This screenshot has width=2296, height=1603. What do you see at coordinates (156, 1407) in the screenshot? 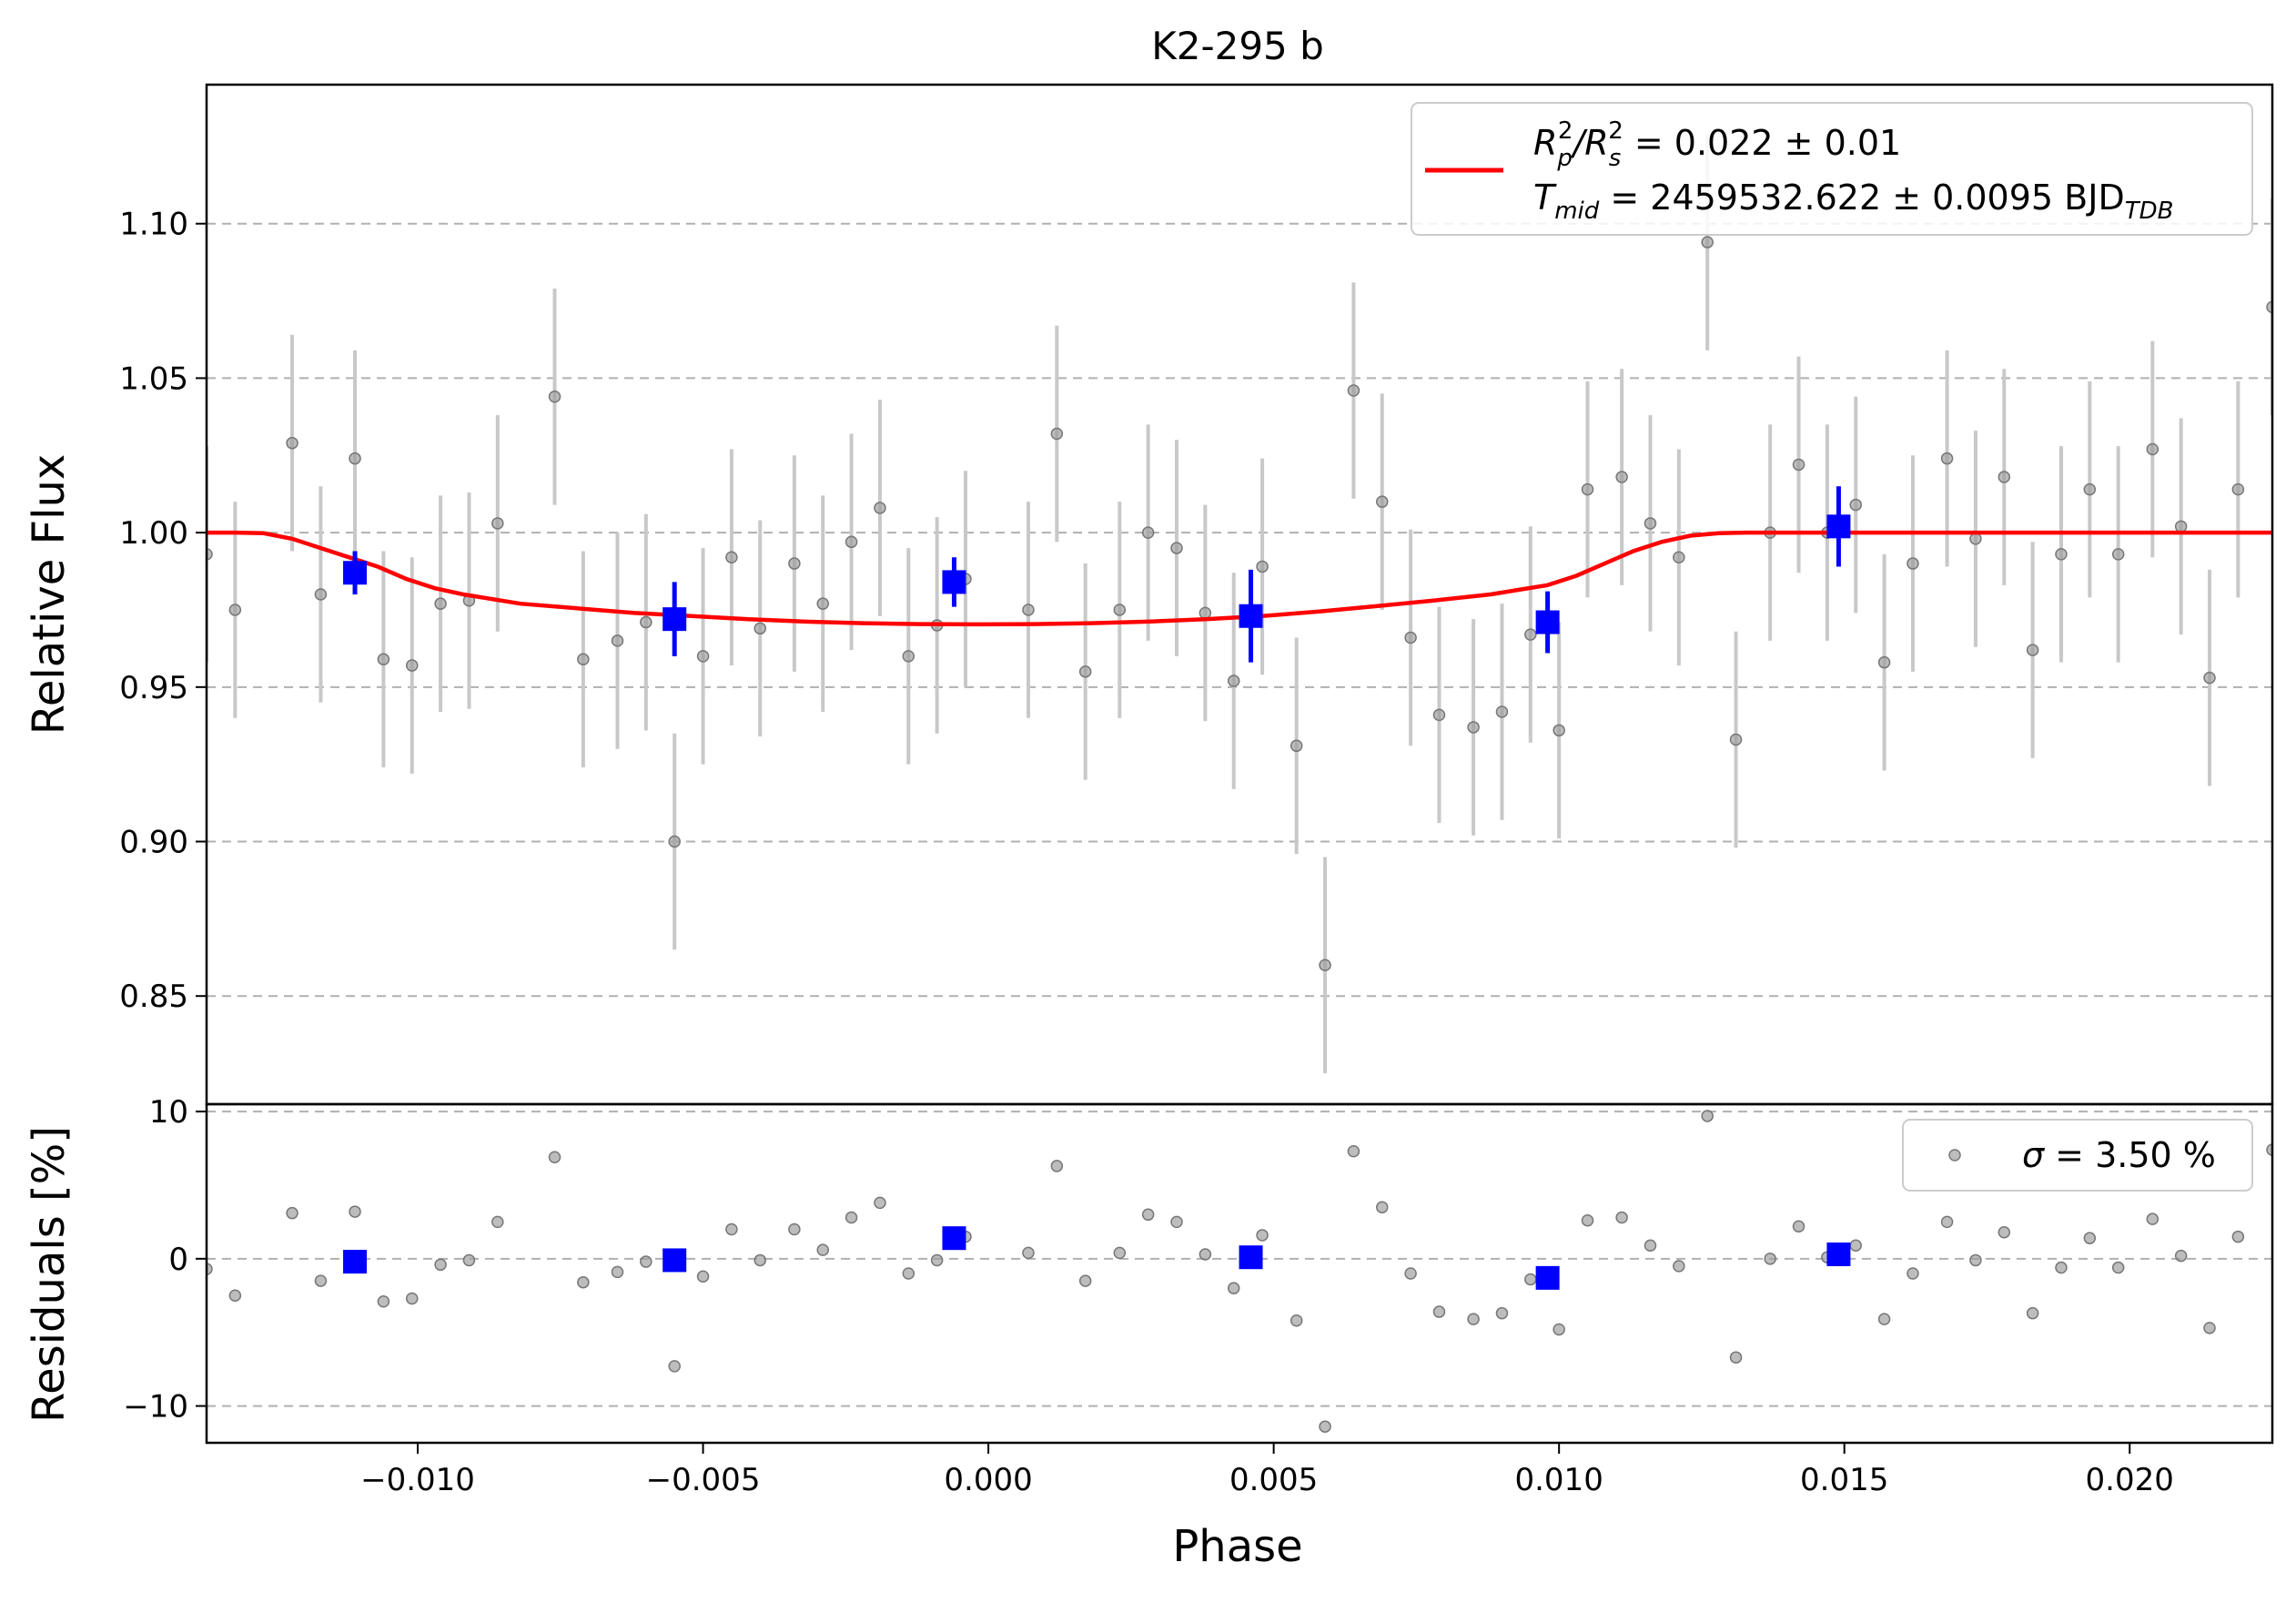
I see `residuals-ytick-label: −10` at bounding box center [156, 1407].